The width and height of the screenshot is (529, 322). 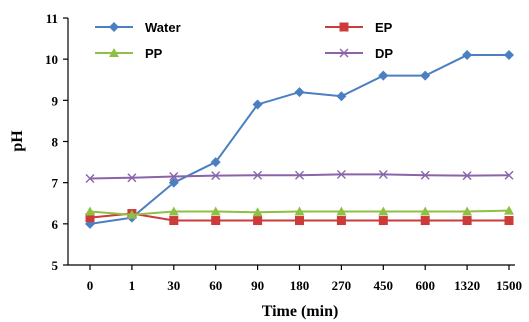 What do you see at coordinates (51, 59) in the screenshot?
I see `y-tick-label: 10` at bounding box center [51, 59].